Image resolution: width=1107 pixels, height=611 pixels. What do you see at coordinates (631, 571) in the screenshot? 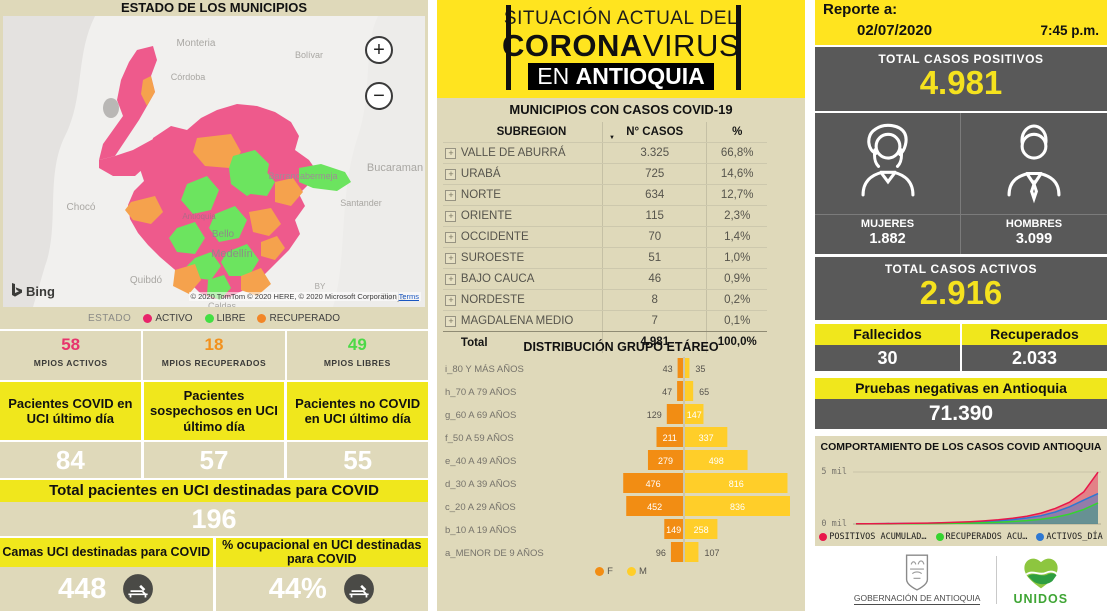
I see `m-dot-icon` at bounding box center [631, 571].